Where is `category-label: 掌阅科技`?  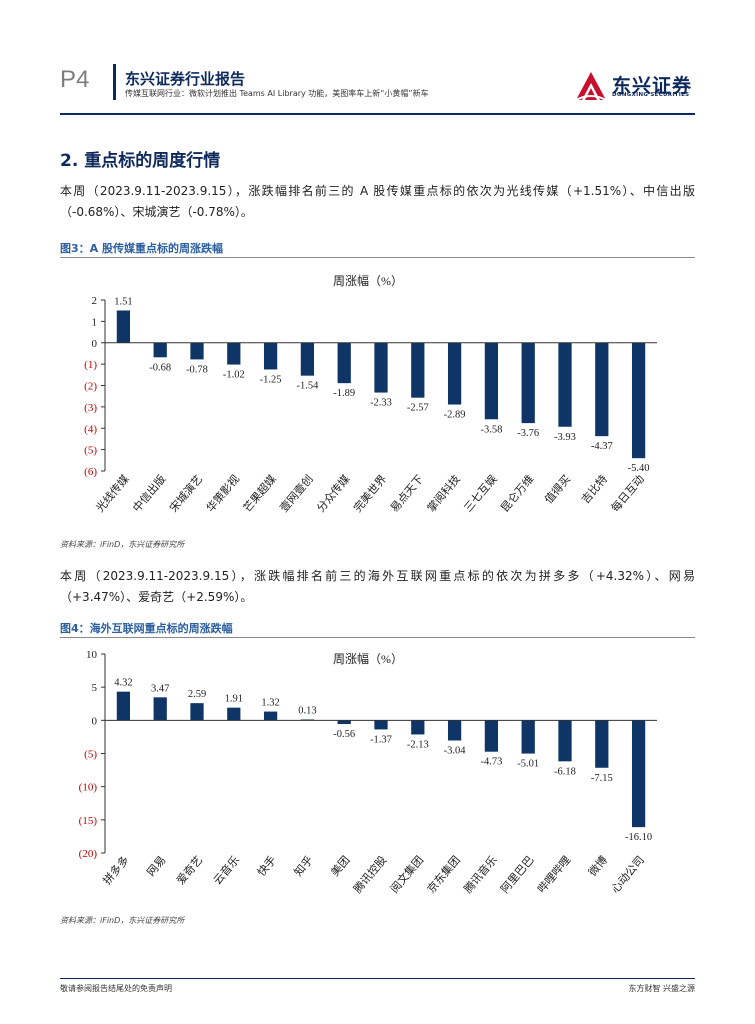
category-label: 掌阅科技 is located at coordinates (443, 493).